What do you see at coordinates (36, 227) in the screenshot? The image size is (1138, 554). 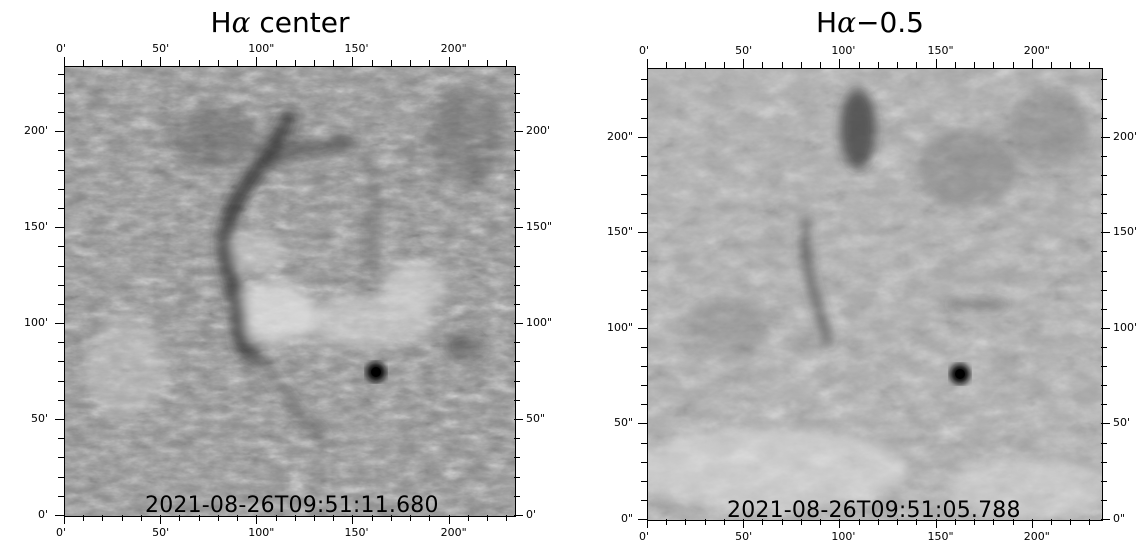 I see `panel-1-y-label-left: 150'` at bounding box center [36, 227].